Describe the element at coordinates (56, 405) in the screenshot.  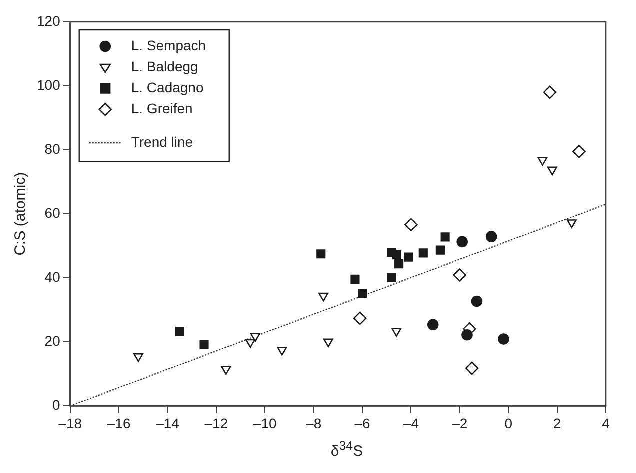
I see `y-tick-label: 0` at that location.